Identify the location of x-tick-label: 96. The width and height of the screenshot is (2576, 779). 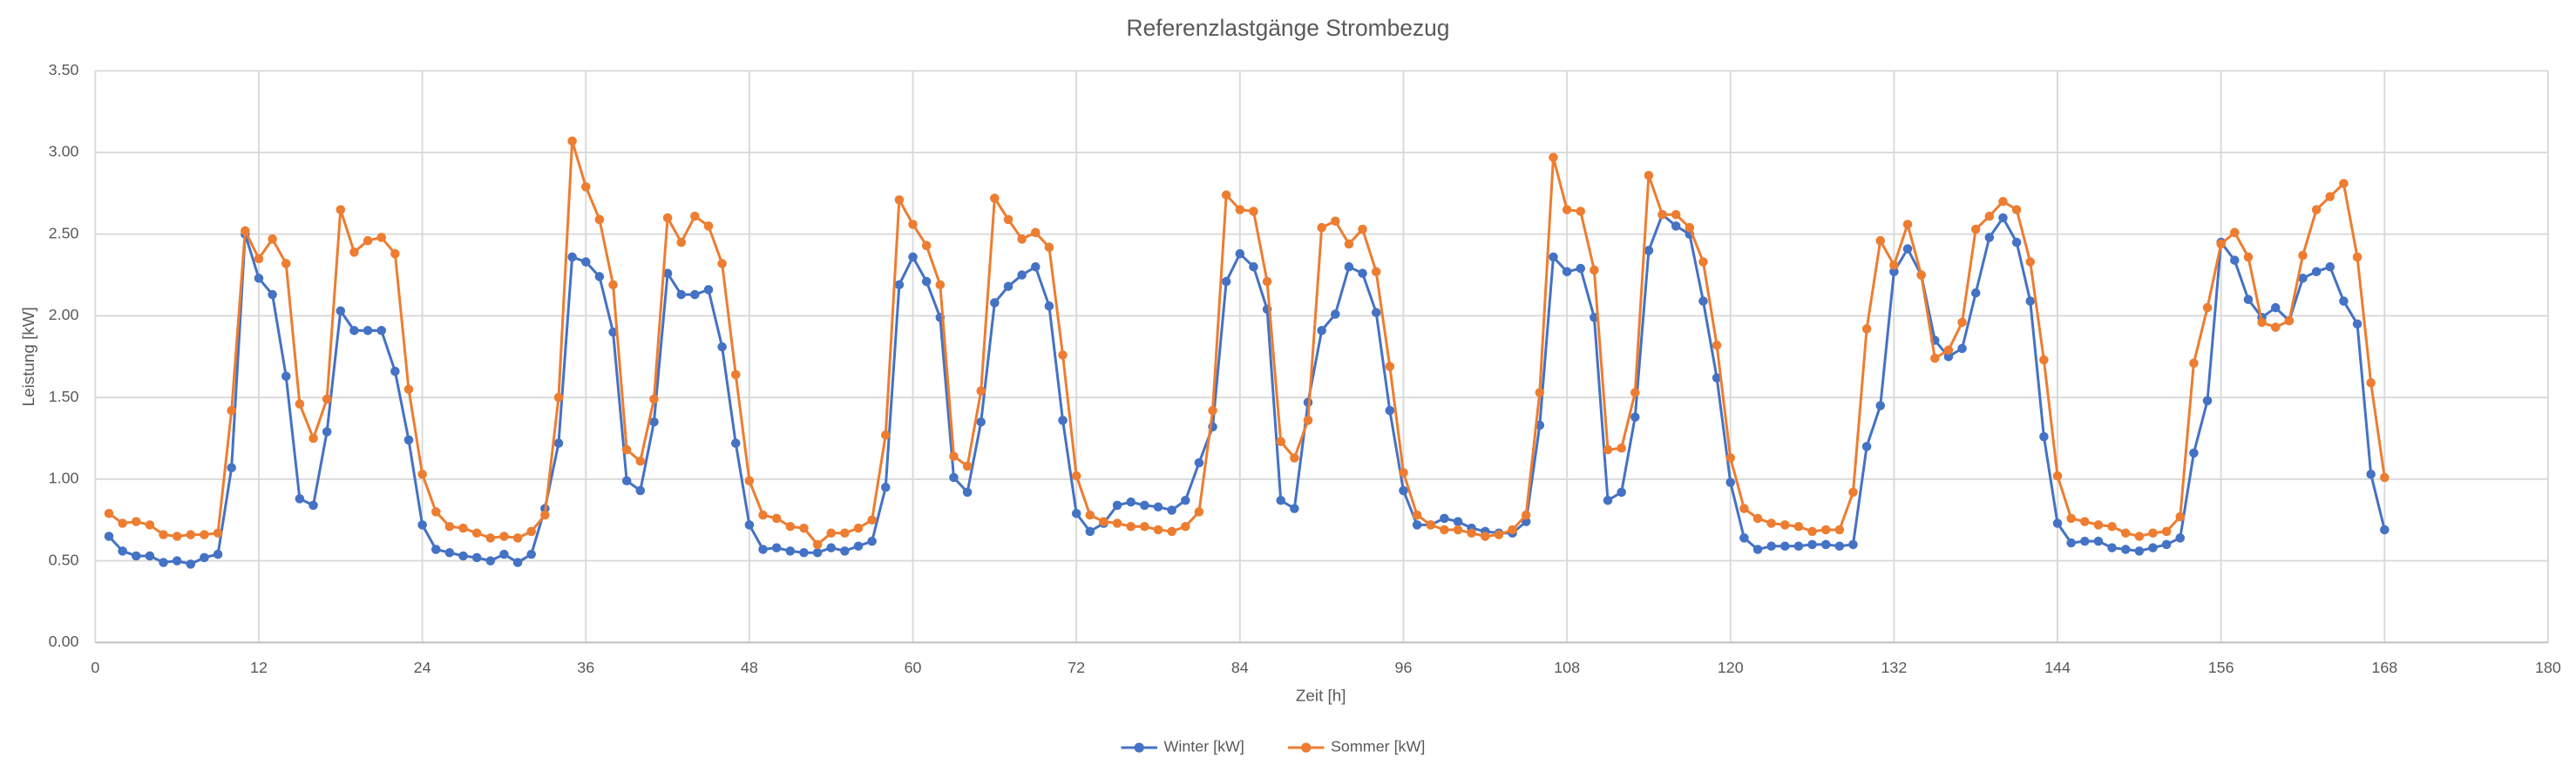
(1404, 667).